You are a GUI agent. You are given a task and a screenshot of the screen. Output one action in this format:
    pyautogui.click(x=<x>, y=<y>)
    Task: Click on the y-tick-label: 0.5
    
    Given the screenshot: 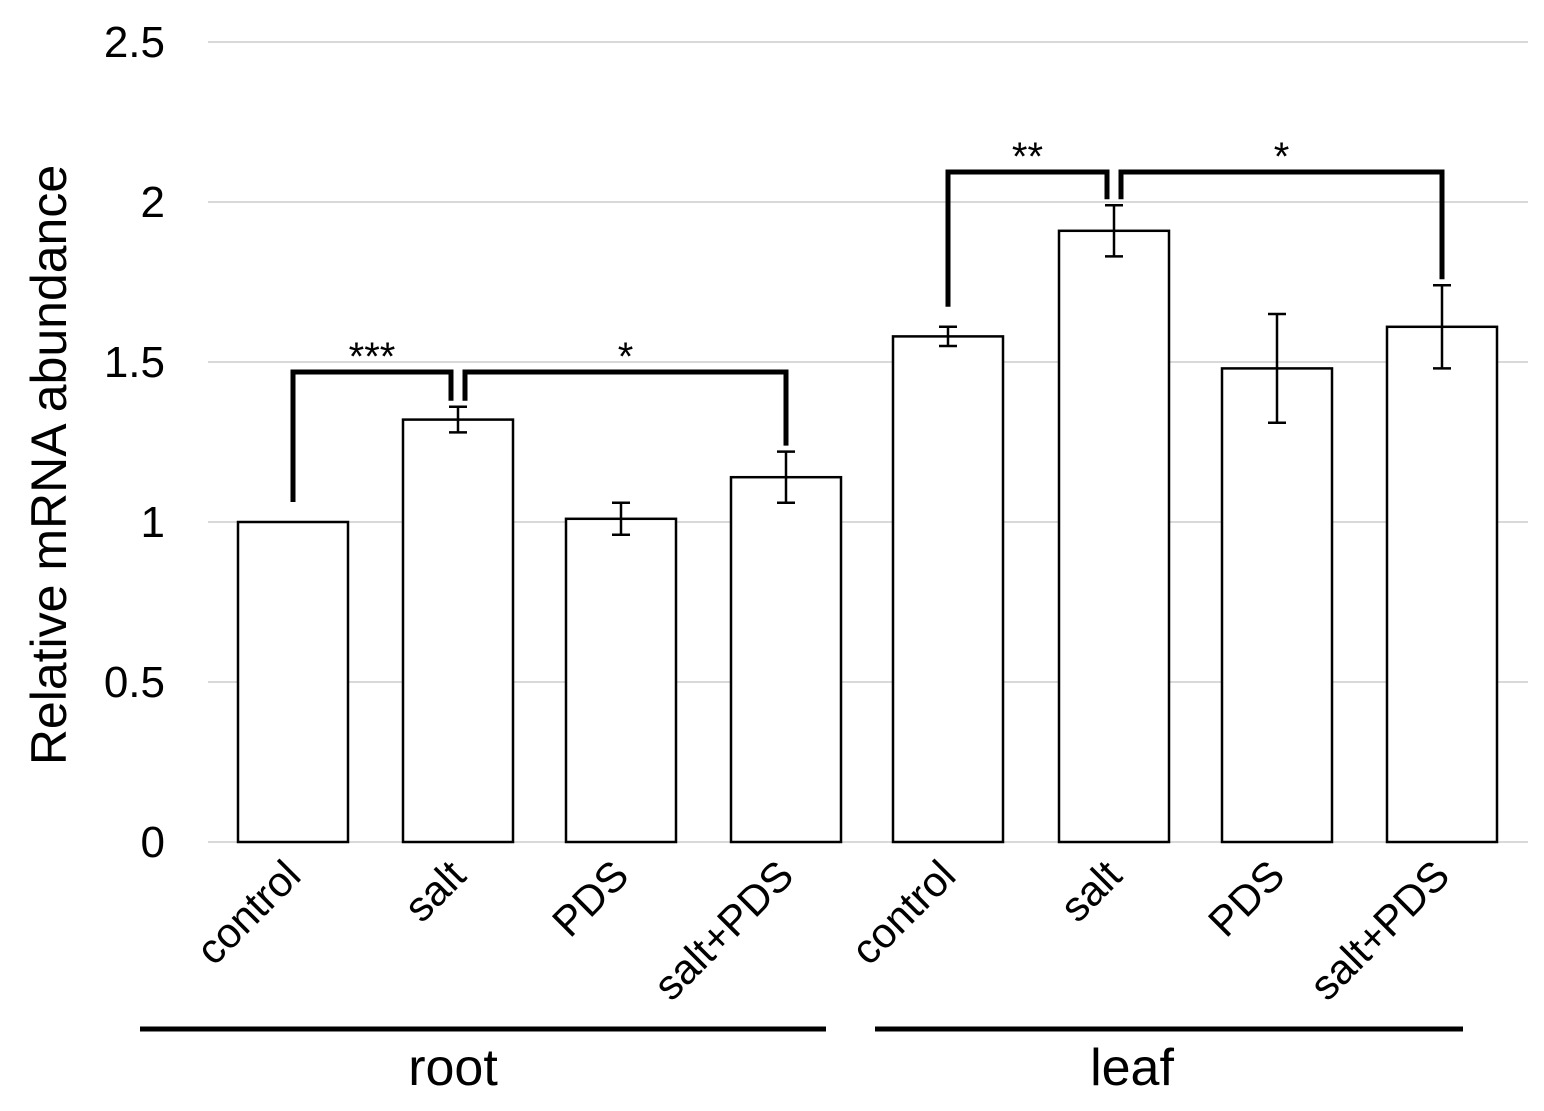 What is the action you would take?
    pyautogui.click(x=134, y=682)
    